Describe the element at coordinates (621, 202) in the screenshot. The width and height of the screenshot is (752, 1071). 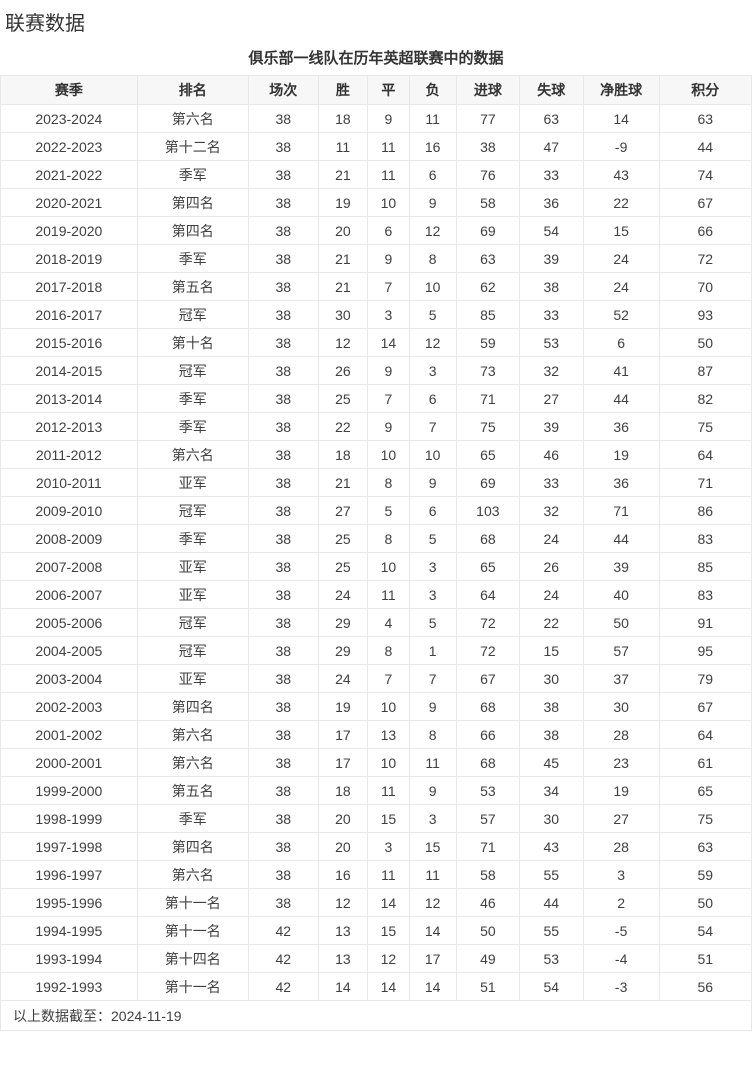
I see `cell-goal-difference: 22` at that location.